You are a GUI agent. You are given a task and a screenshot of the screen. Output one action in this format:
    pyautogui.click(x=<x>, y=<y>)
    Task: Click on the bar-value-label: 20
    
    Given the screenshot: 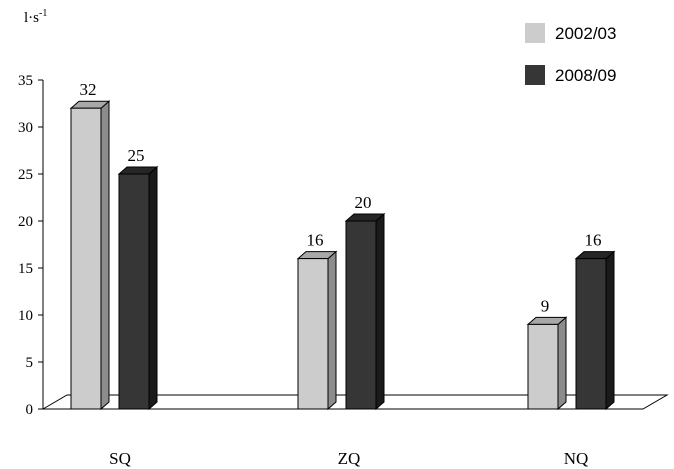 What is the action you would take?
    pyautogui.click(x=363, y=202)
    